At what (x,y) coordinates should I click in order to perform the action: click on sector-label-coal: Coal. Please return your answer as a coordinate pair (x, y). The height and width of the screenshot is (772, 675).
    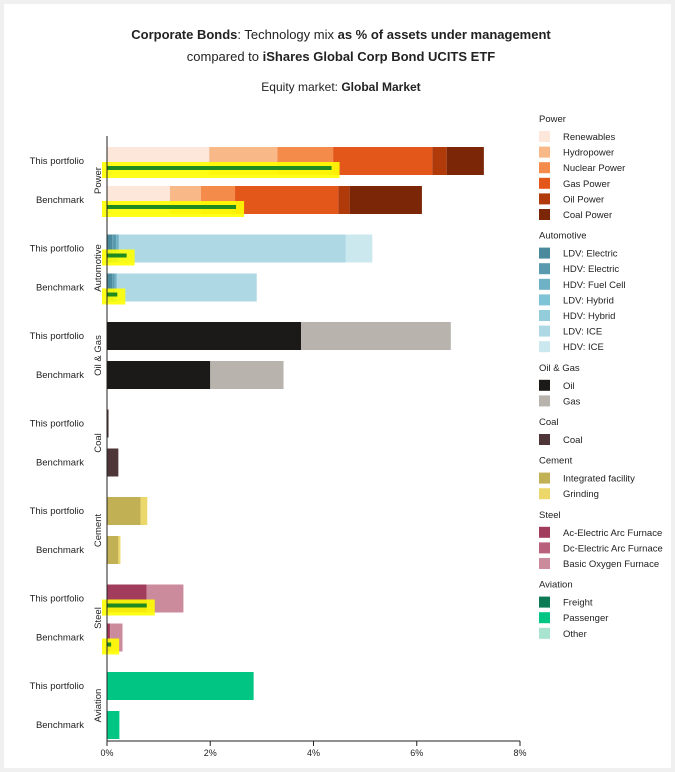
    Looking at the image, I should click on (98, 443).